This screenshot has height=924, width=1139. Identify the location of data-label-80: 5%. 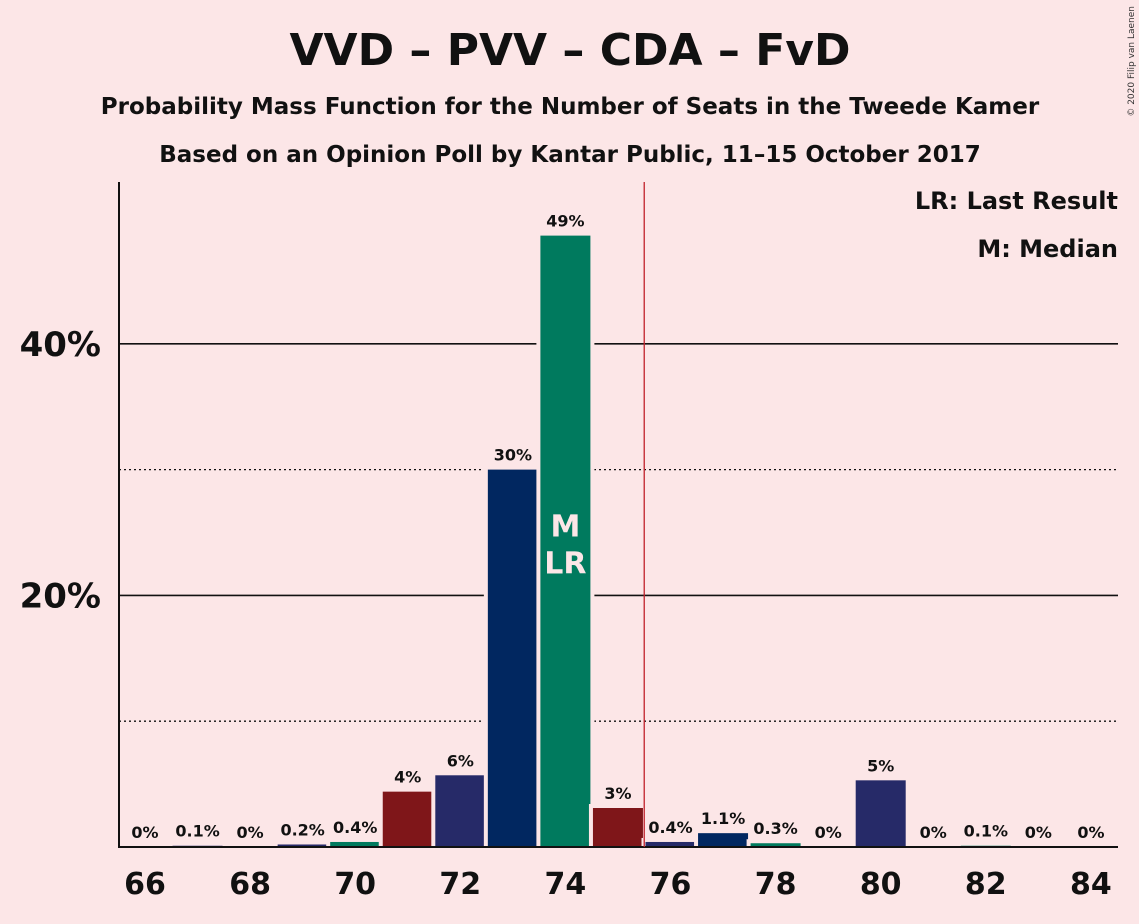
(880, 765).